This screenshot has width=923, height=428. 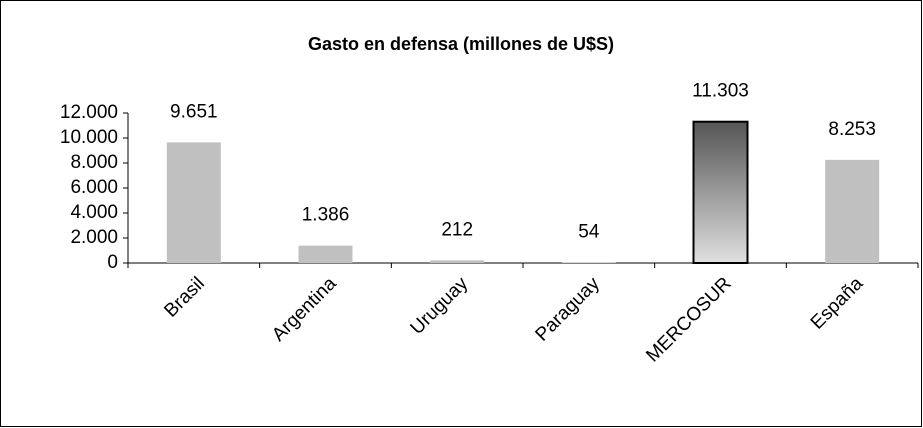 What do you see at coordinates (852, 129) in the screenshot?
I see `value-label: 8.253` at bounding box center [852, 129].